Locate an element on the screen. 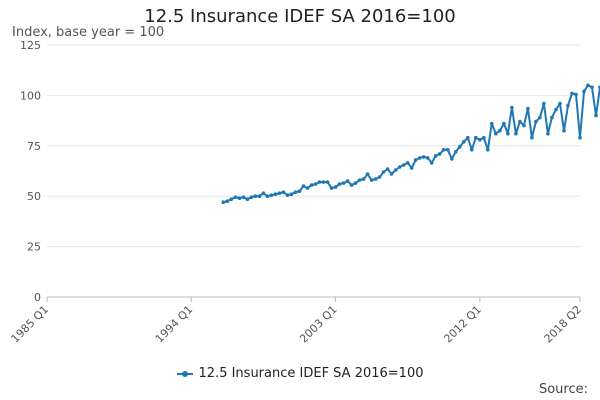  x-tick-label: 1994 Q1 is located at coordinates (174, 324).